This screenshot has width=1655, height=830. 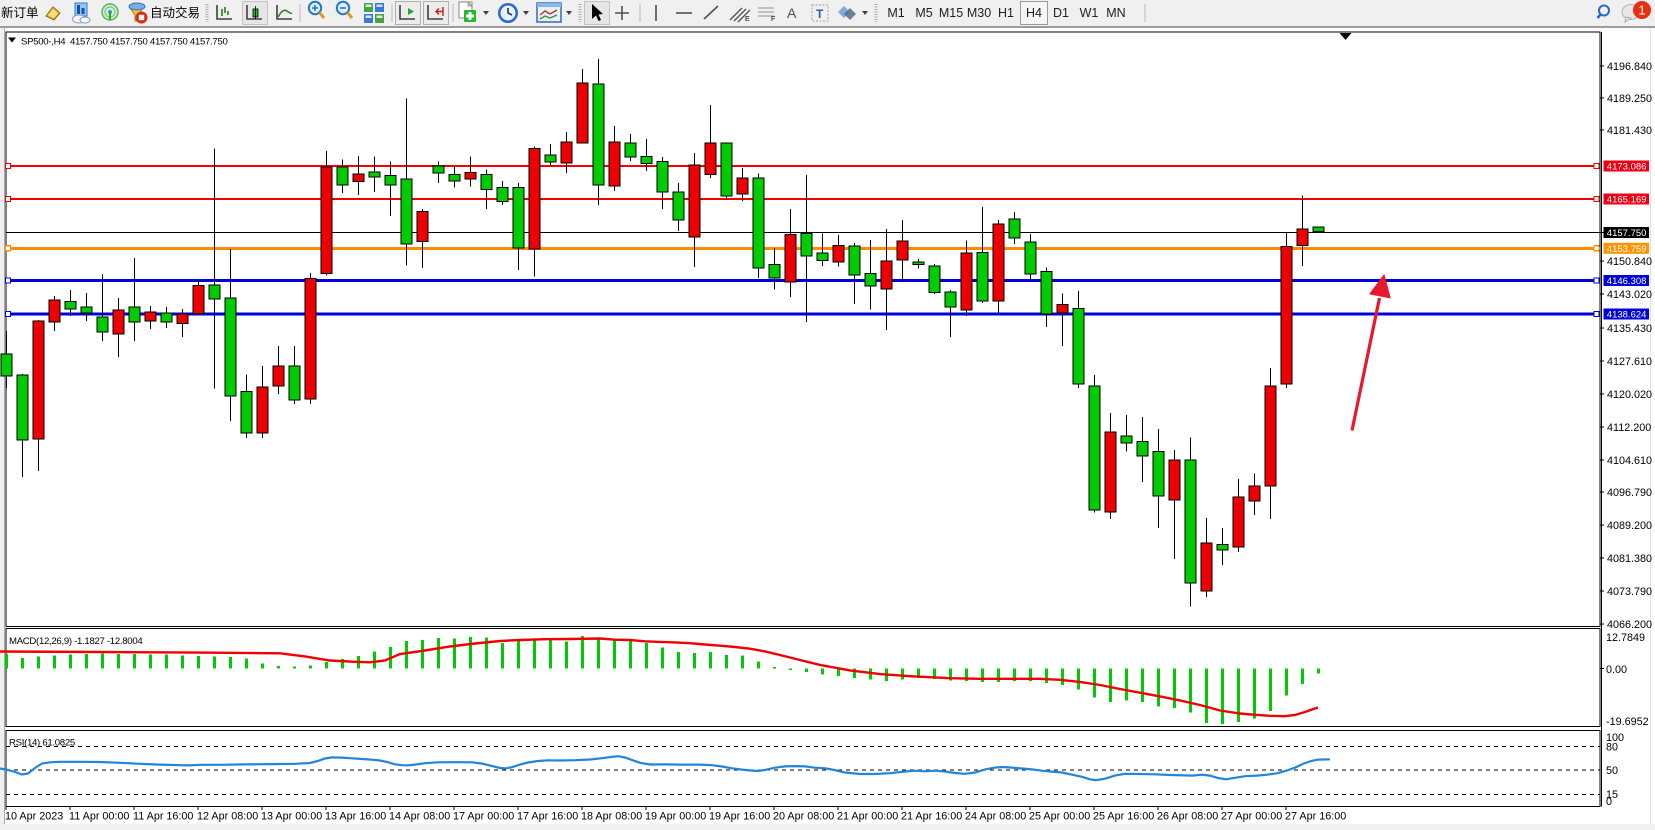 What do you see at coordinates (1115, 13) in the screenshot?
I see `svg-text: MN` at bounding box center [1115, 13].